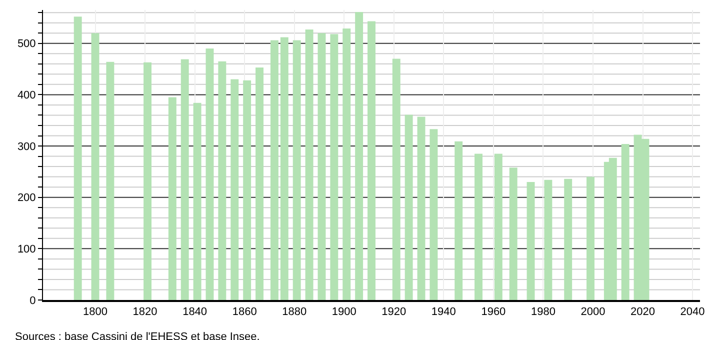 The image size is (710, 340). I want to click on y-tick-label: 100, so click(26, 250).